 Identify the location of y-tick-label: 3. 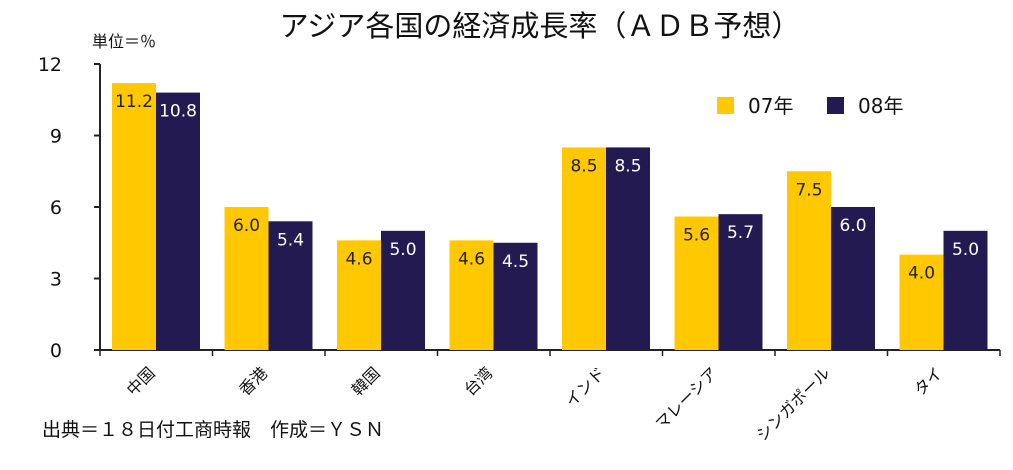
(56, 280).